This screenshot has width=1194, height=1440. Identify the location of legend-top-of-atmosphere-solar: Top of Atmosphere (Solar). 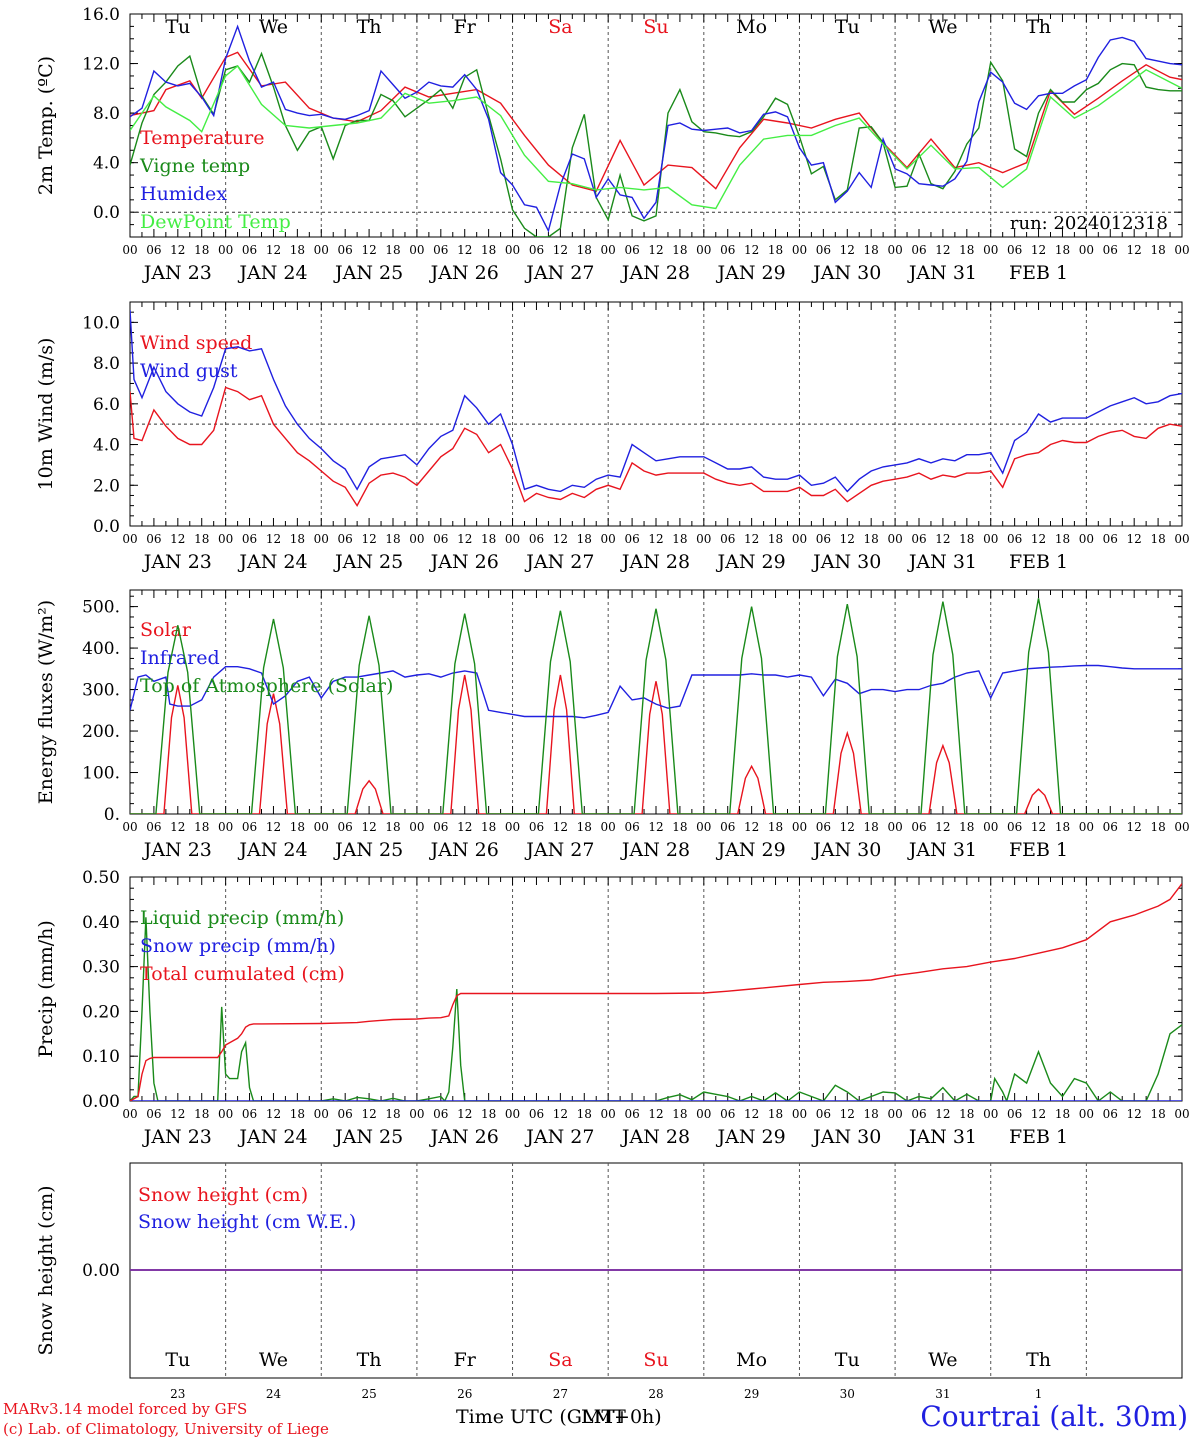
(266, 686).